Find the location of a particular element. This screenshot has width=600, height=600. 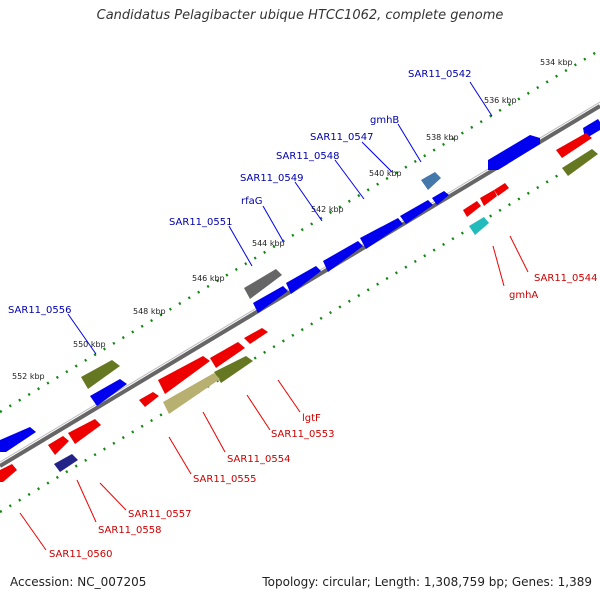

gene-gmha is located at coordinates (479, 226).